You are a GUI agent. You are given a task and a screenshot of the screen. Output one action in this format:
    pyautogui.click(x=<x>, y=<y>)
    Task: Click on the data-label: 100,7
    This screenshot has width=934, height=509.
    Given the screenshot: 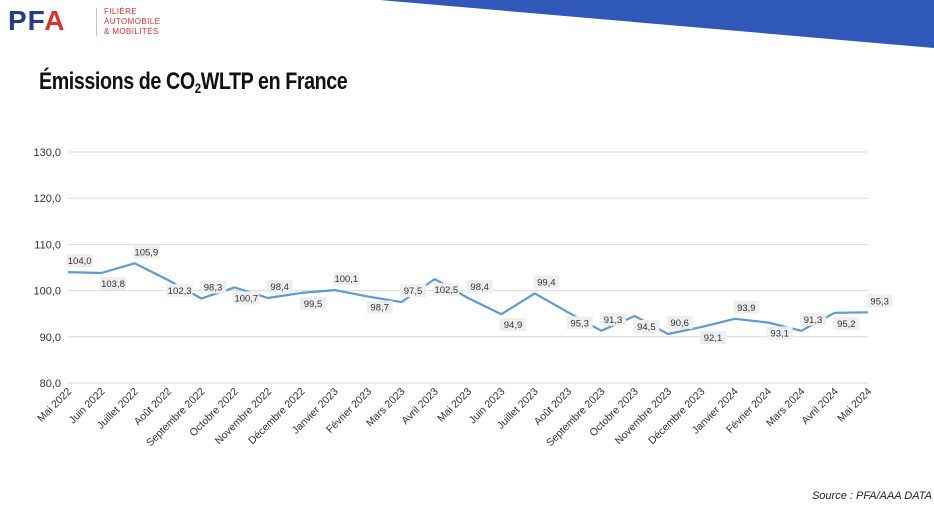 What is the action you would take?
    pyautogui.click(x=246, y=298)
    